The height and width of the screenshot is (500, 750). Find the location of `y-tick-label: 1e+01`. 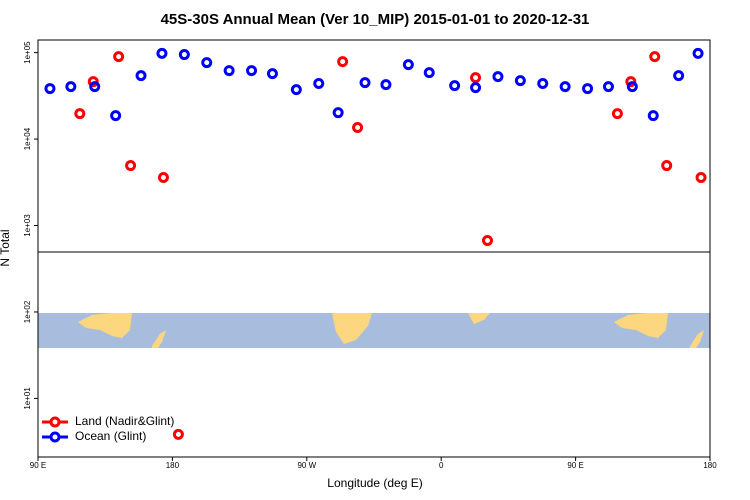

y-tick-label: 1e+01 is located at coordinates (27, 398).